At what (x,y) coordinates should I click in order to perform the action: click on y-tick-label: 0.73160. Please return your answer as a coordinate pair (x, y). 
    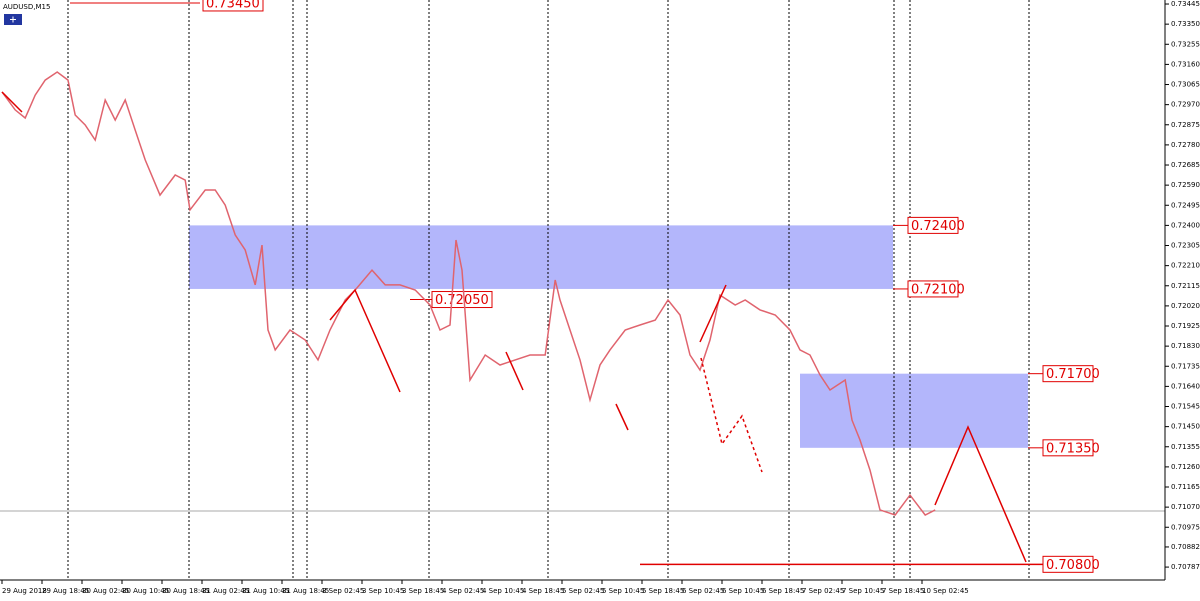
    Looking at the image, I should click on (1185, 64).